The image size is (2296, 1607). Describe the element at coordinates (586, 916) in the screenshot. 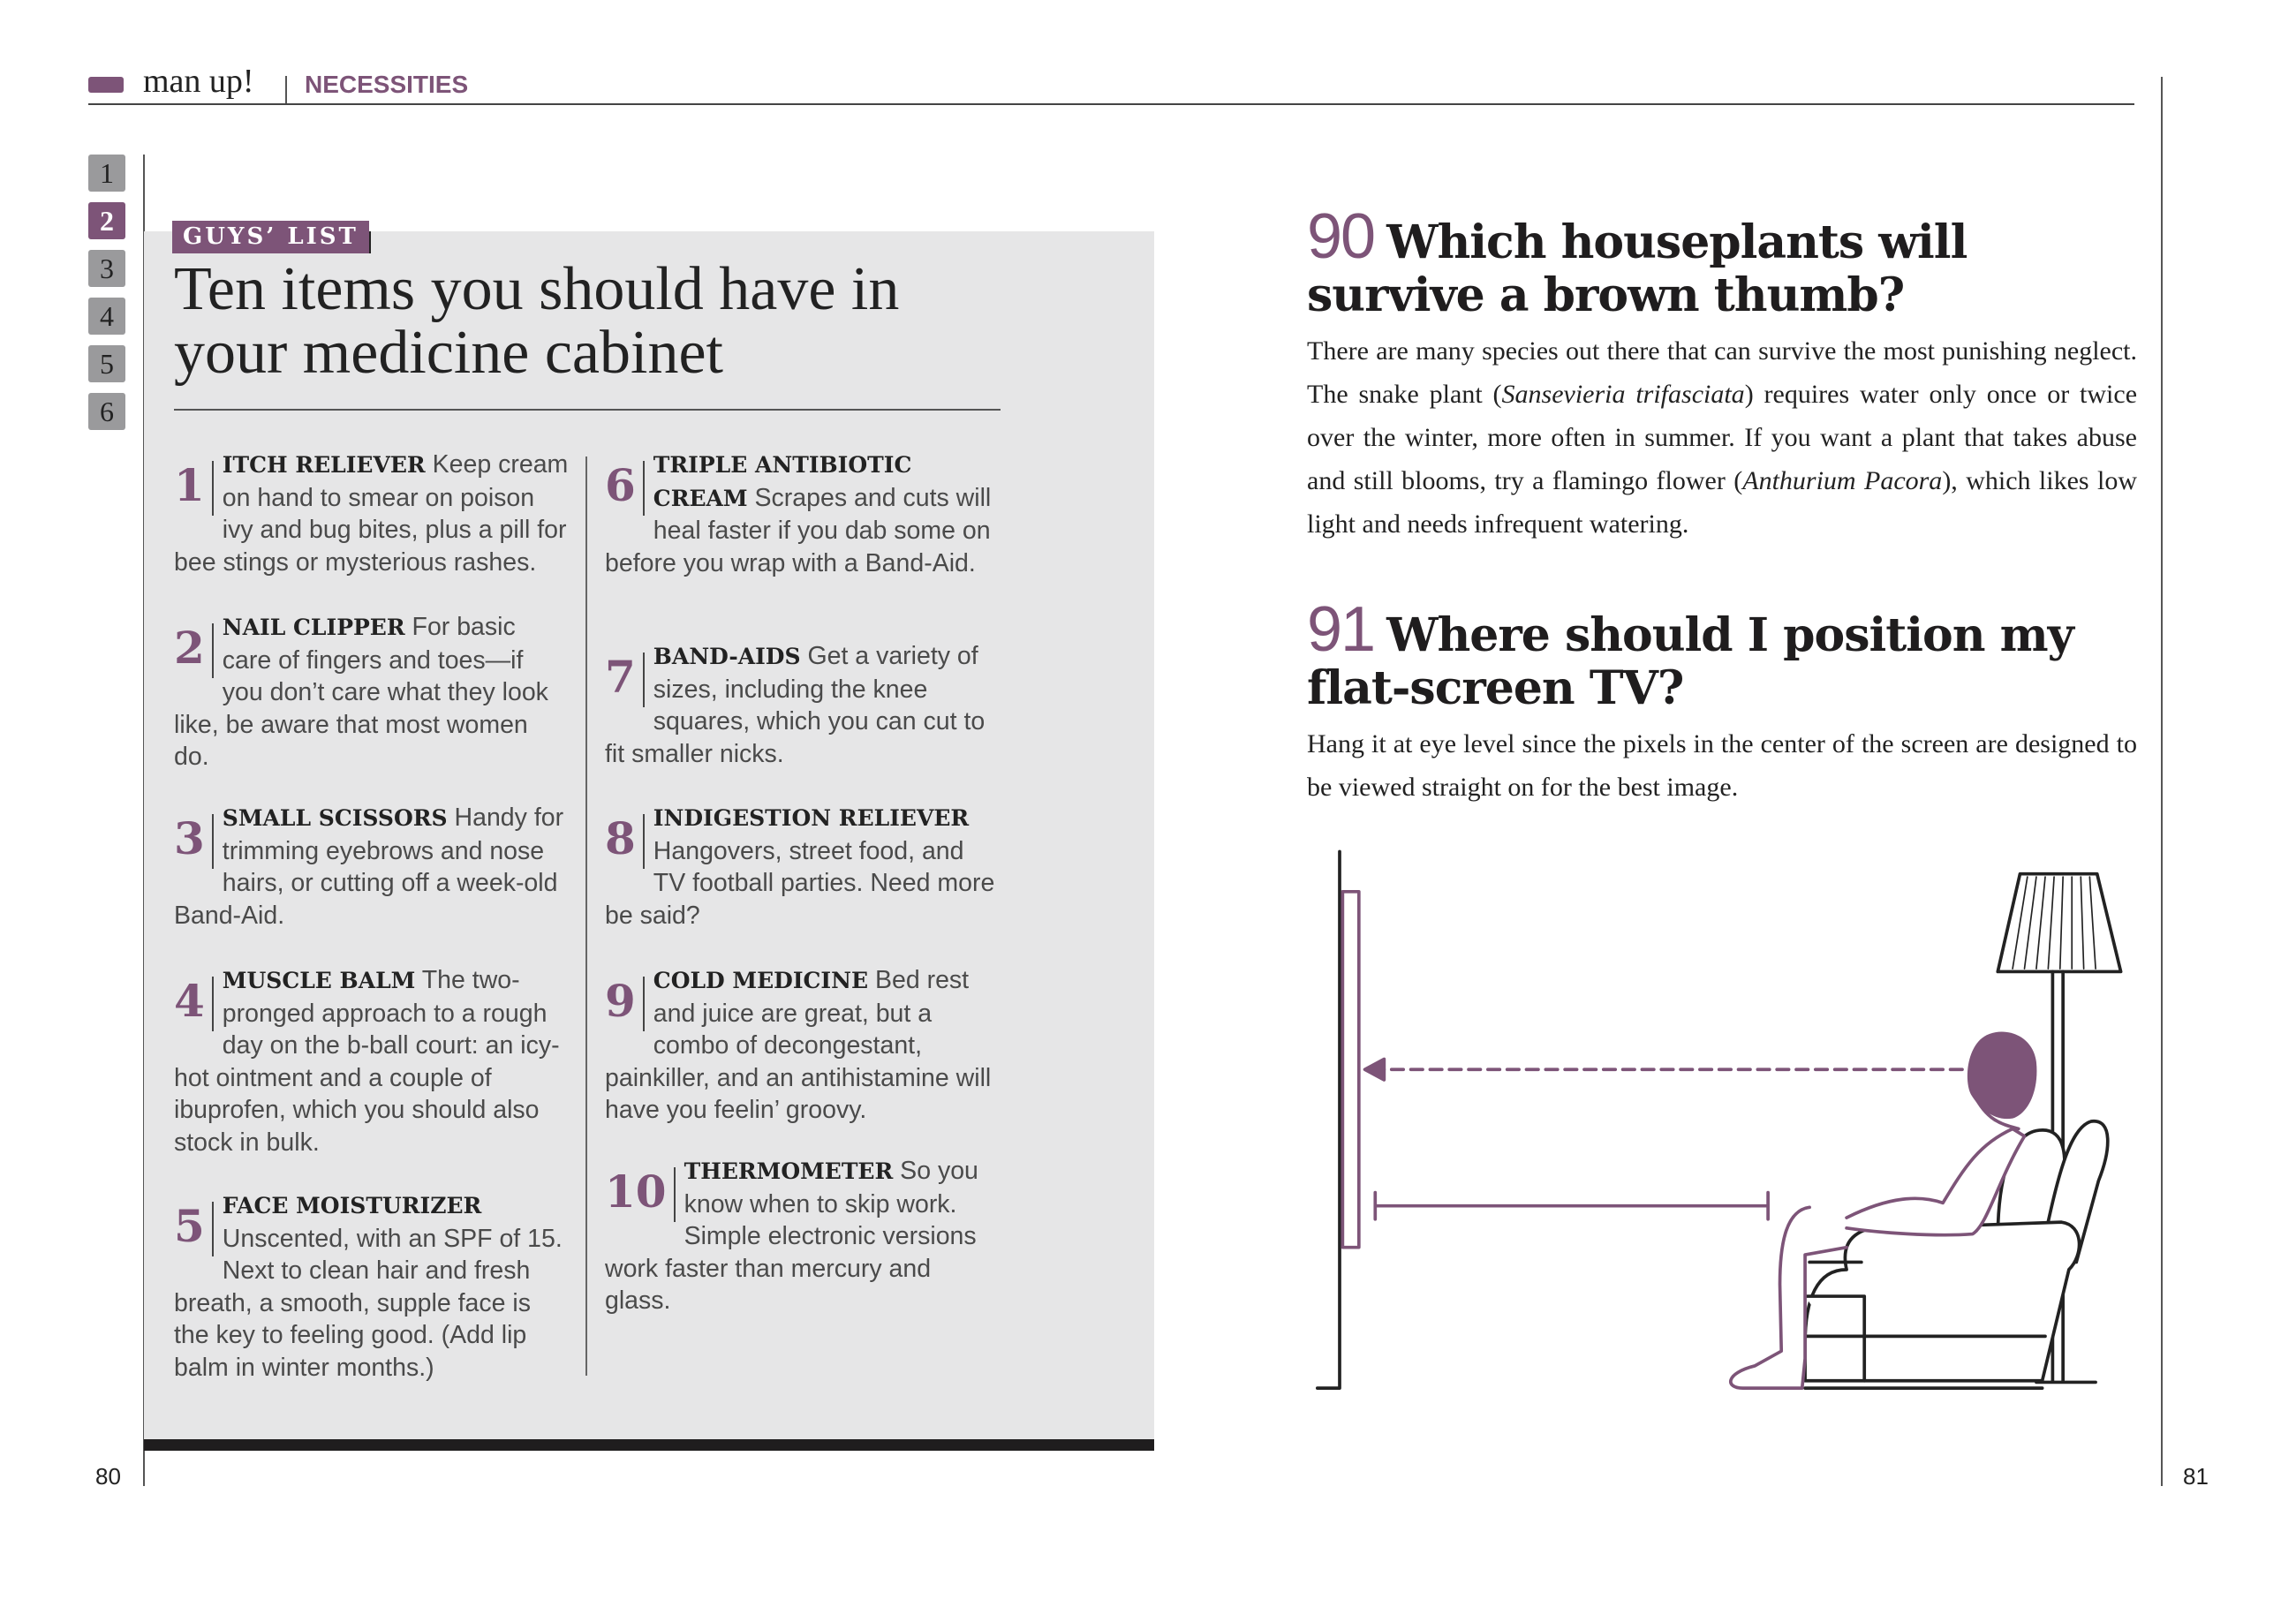

I see `column-divider` at that location.